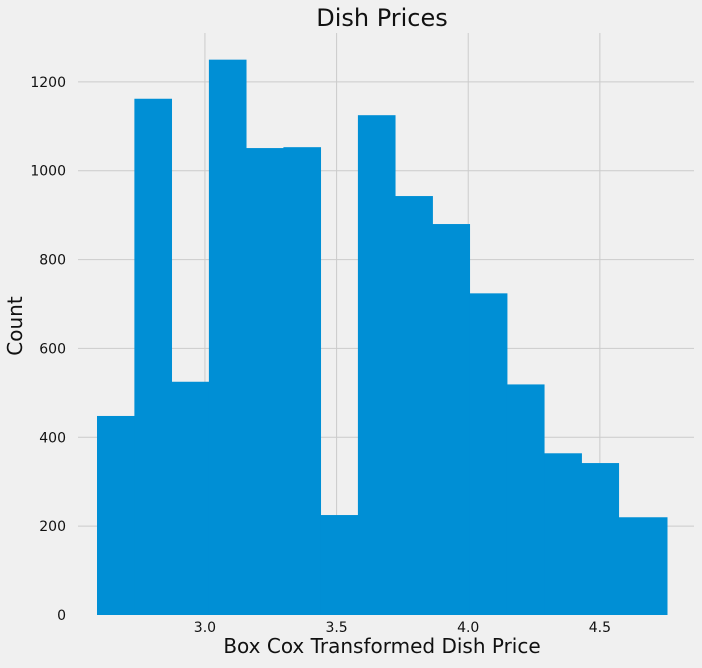 Image resolution: width=702 pixels, height=668 pixels. What do you see at coordinates (15, 326) in the screenshot?
I see `y-axis-label: Count` at bounding box center [15, 326].